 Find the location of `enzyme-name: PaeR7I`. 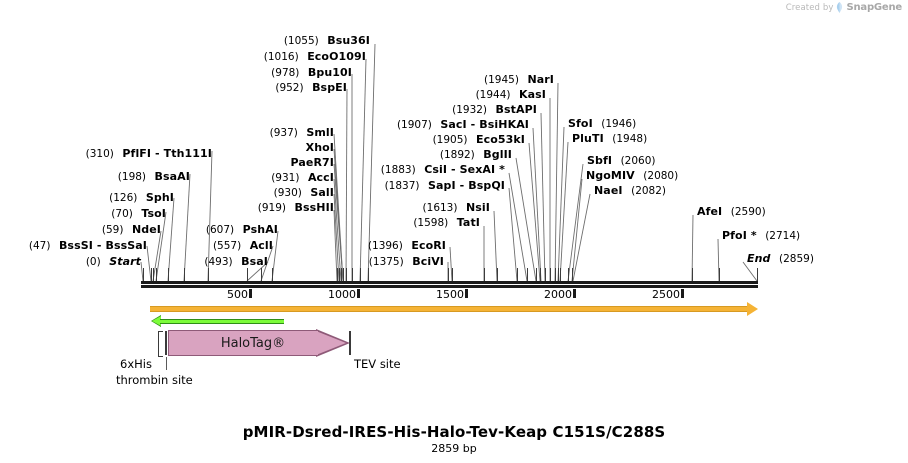

enzyme-name: PaeR7I is located at coordinates (312, 162).